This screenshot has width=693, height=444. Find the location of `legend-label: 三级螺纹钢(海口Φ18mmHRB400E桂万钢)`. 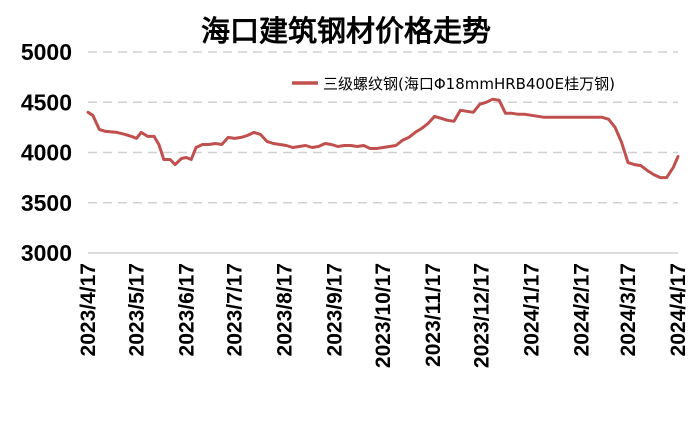

legend-label: 三级螺纹钢(海口Φ18mmHRB400E桂万钢) is located at coordinates (469, 84).